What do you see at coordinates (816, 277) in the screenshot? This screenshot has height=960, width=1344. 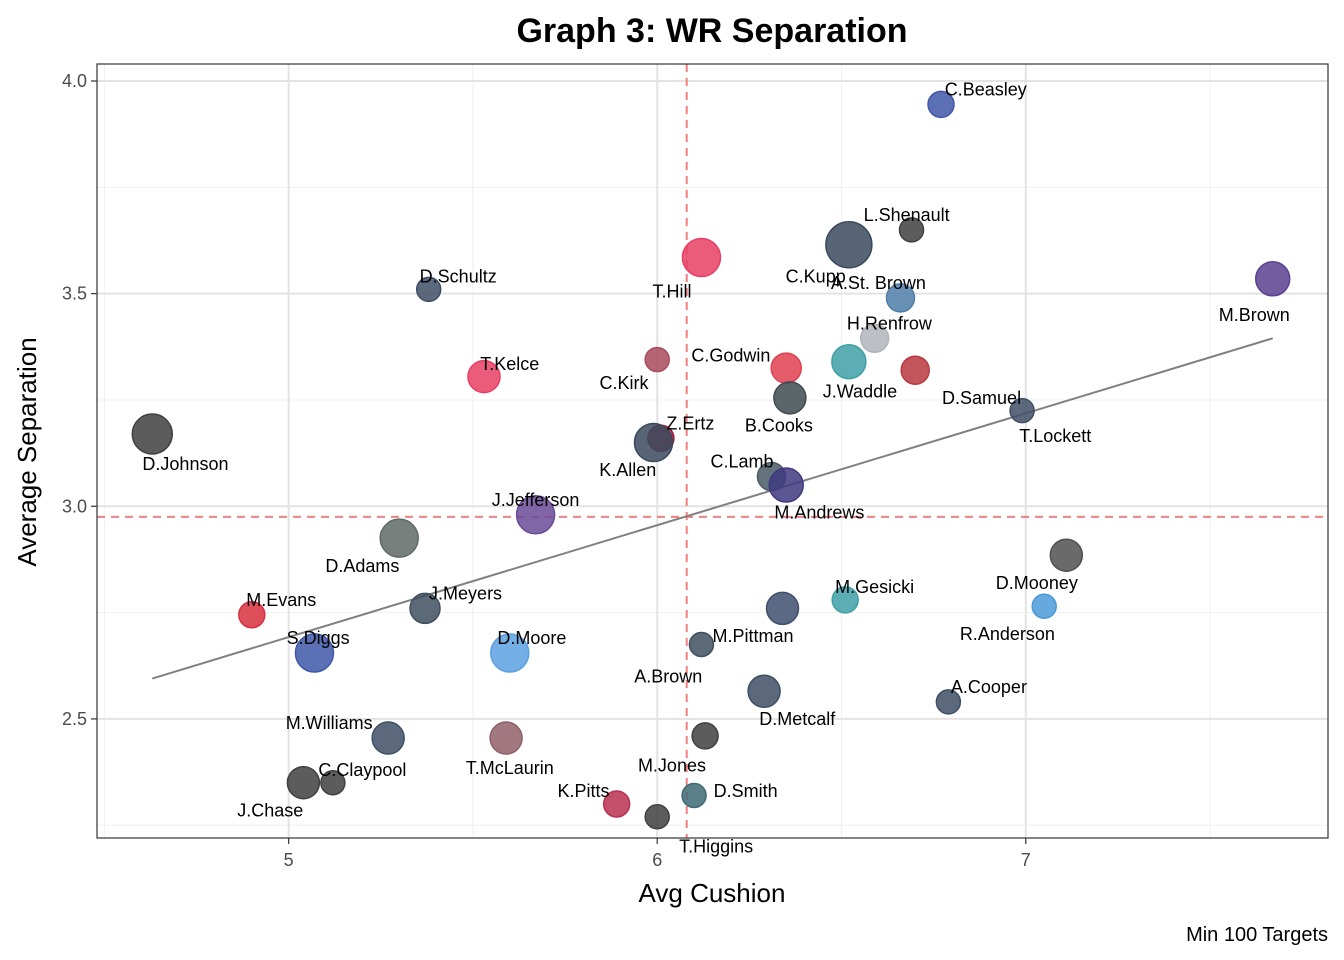 I see `point-label: C.Kupp` at bounding box center [816, 277].